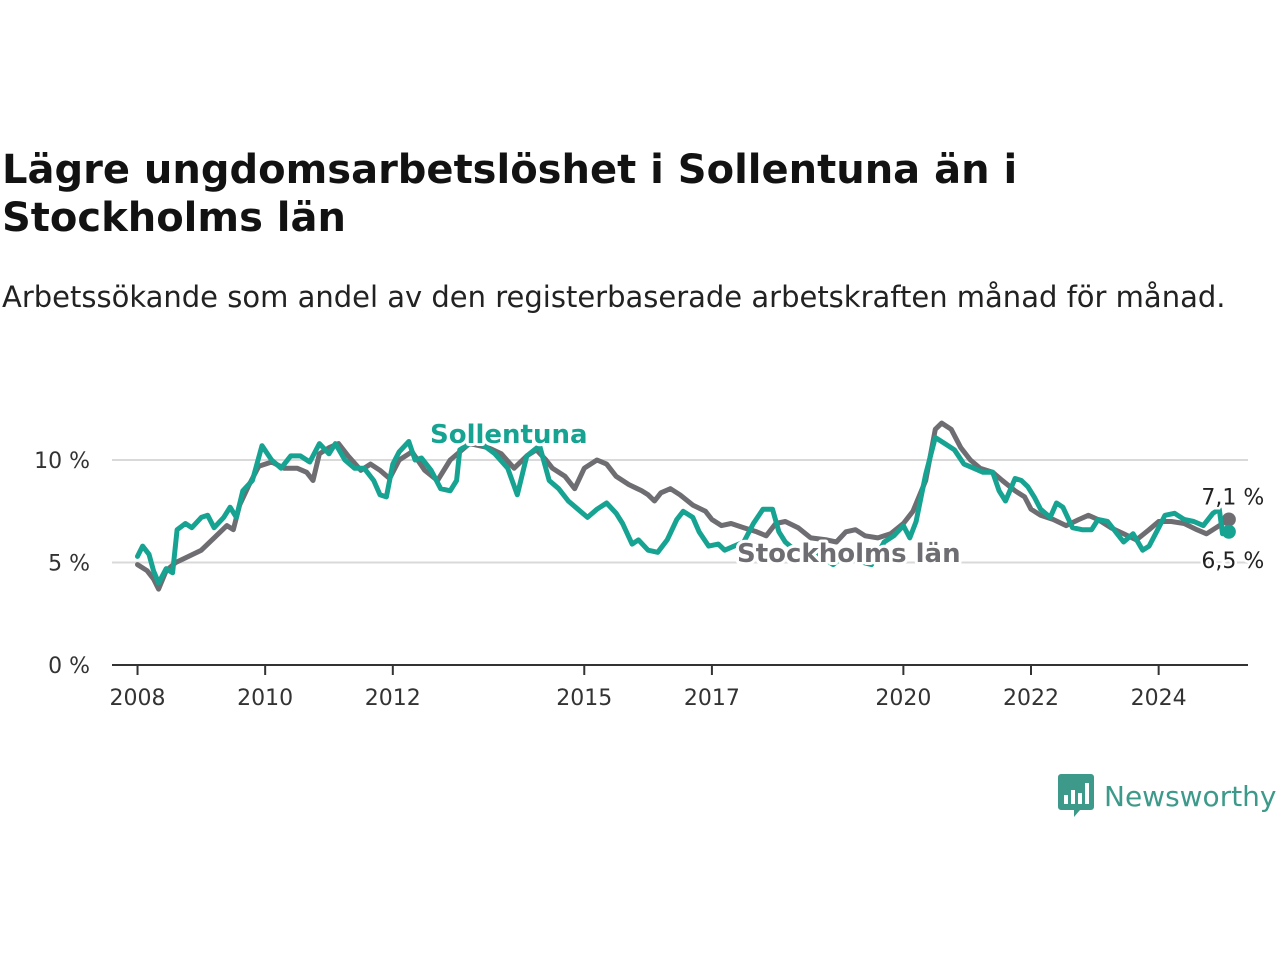 The width and height of the screenshot is (1280, 960). What do you see at coordinates (903, 698) in the screenshot?
I see `x-tick-label: 2020` at bounding box center [903, 698].